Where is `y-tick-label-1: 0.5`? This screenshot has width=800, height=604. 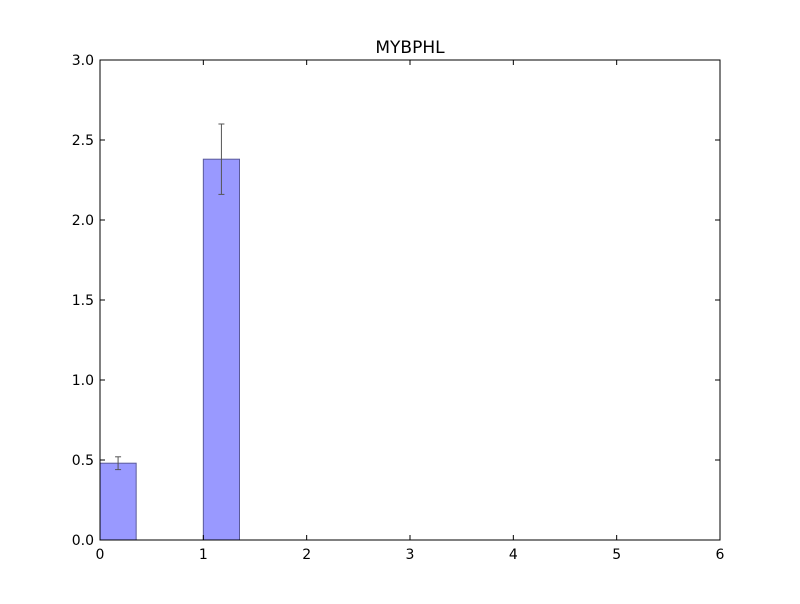
y-tick-label-1: 0.5 is located at coordinates (83, 461).